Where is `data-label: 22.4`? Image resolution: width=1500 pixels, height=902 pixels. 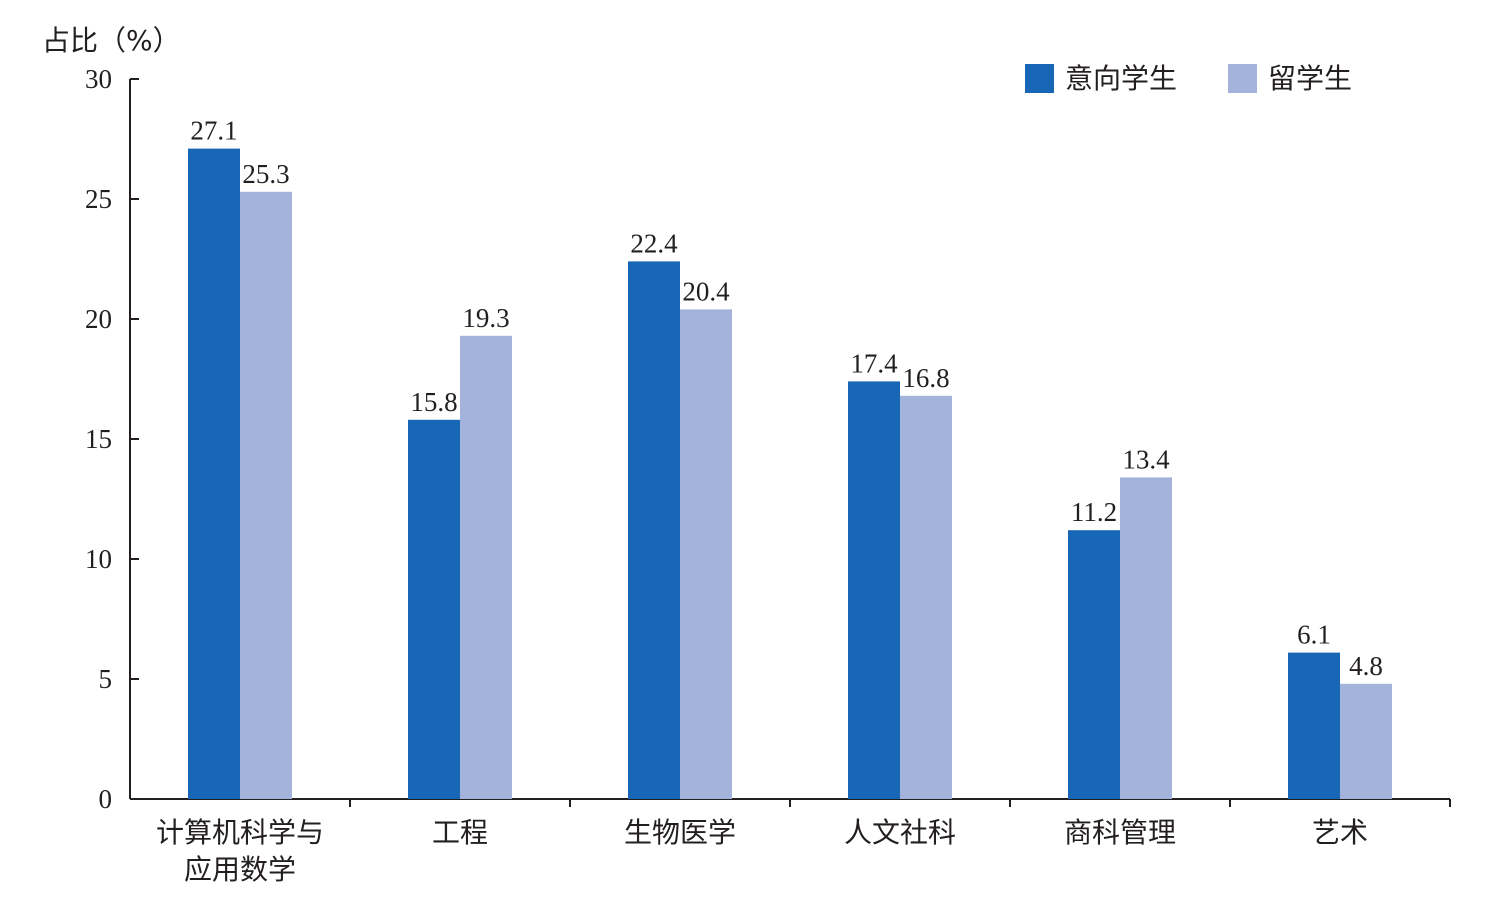
data-label: 22.4 is located at coordinates (654, 243).